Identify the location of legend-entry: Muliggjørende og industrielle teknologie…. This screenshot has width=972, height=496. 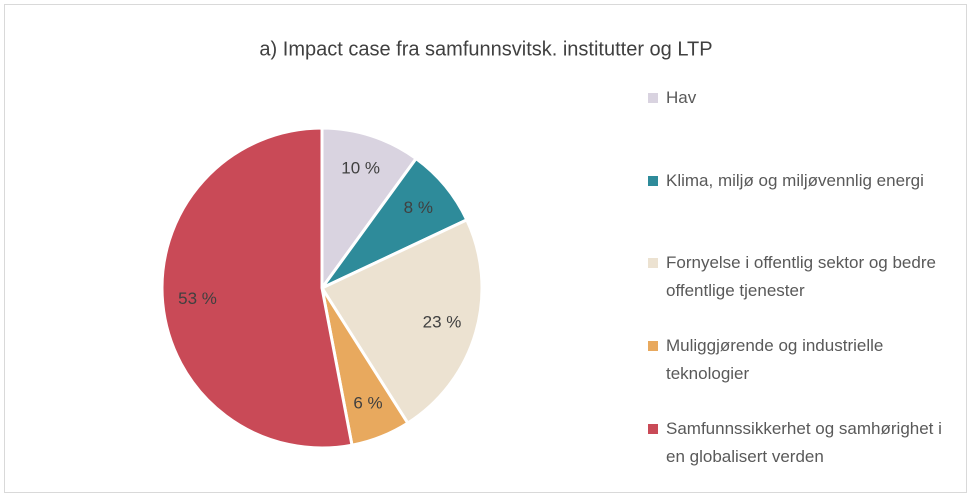
(808, 360).